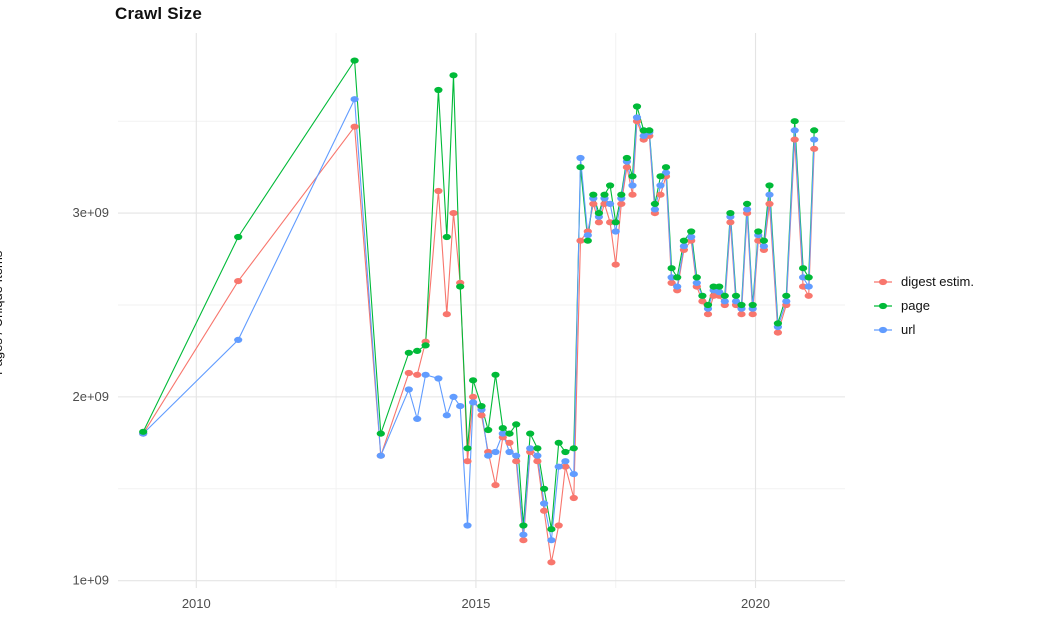  I want to click on y-tick-label: 1e+09, so click(90, 580).